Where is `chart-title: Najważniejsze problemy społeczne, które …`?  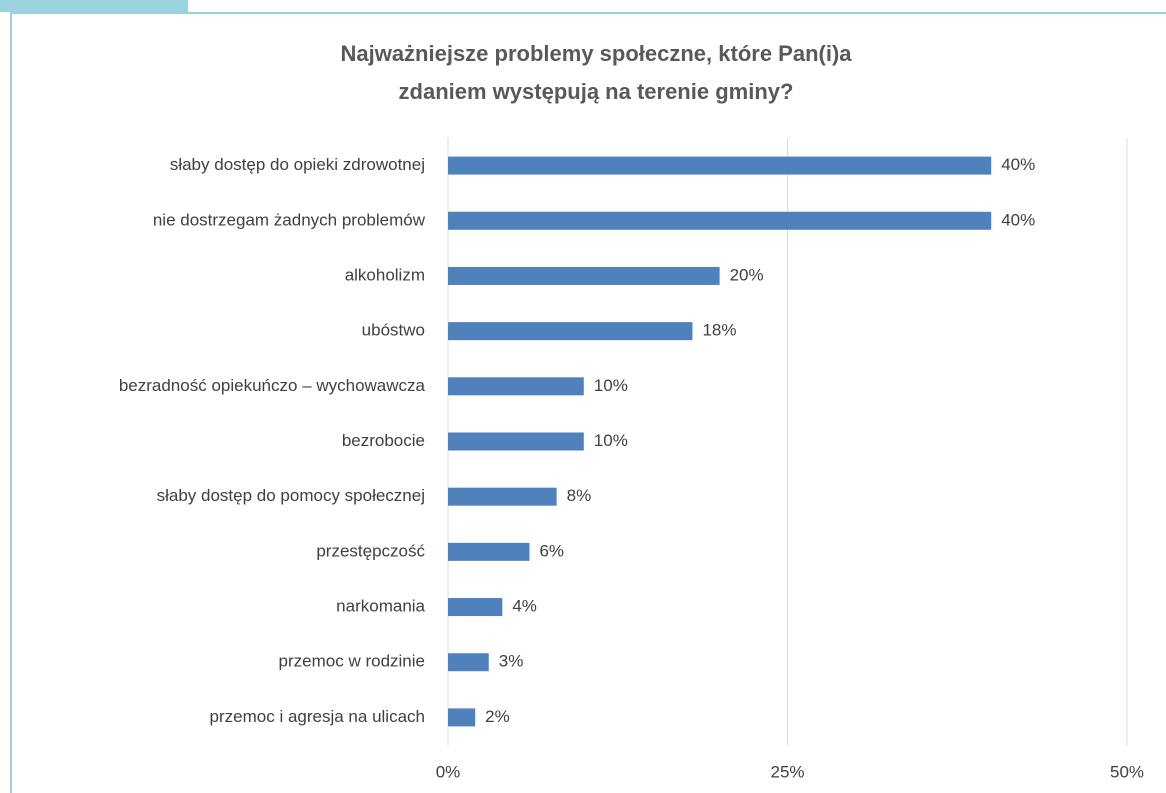
chart-title: Najważniejsze problemy społeczne, które … is located at coordinates (596, 53).